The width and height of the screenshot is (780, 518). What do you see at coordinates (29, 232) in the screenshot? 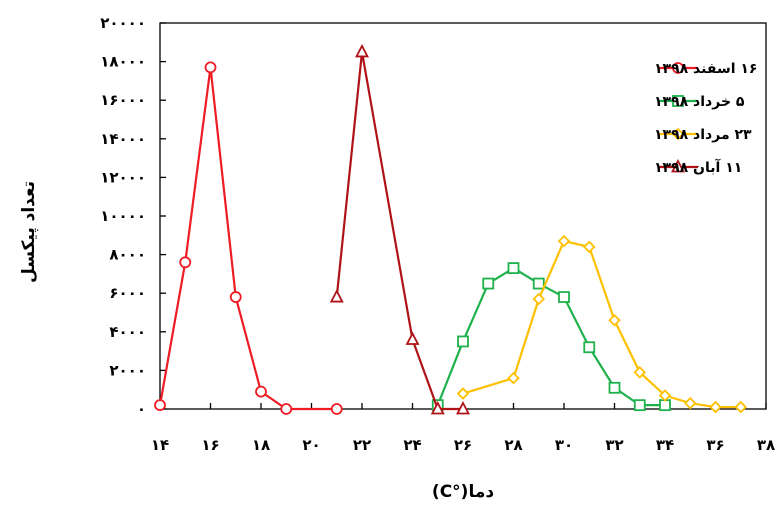
I see `y-axis-title: تعداد پیکسل` at bounding box center [29, 232].